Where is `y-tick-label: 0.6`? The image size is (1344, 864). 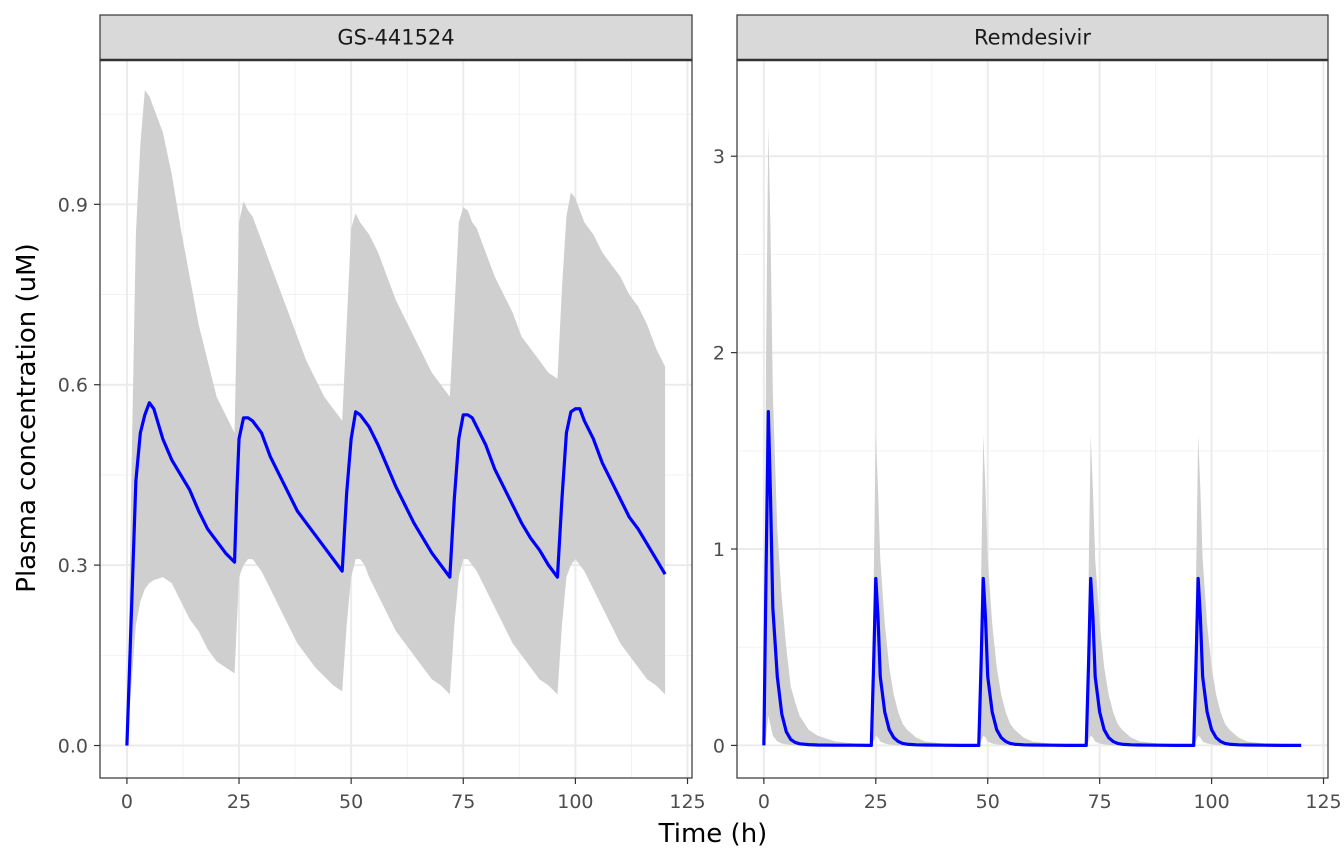
y-tick-label: 0.6 is located at coordinates (73, 386).